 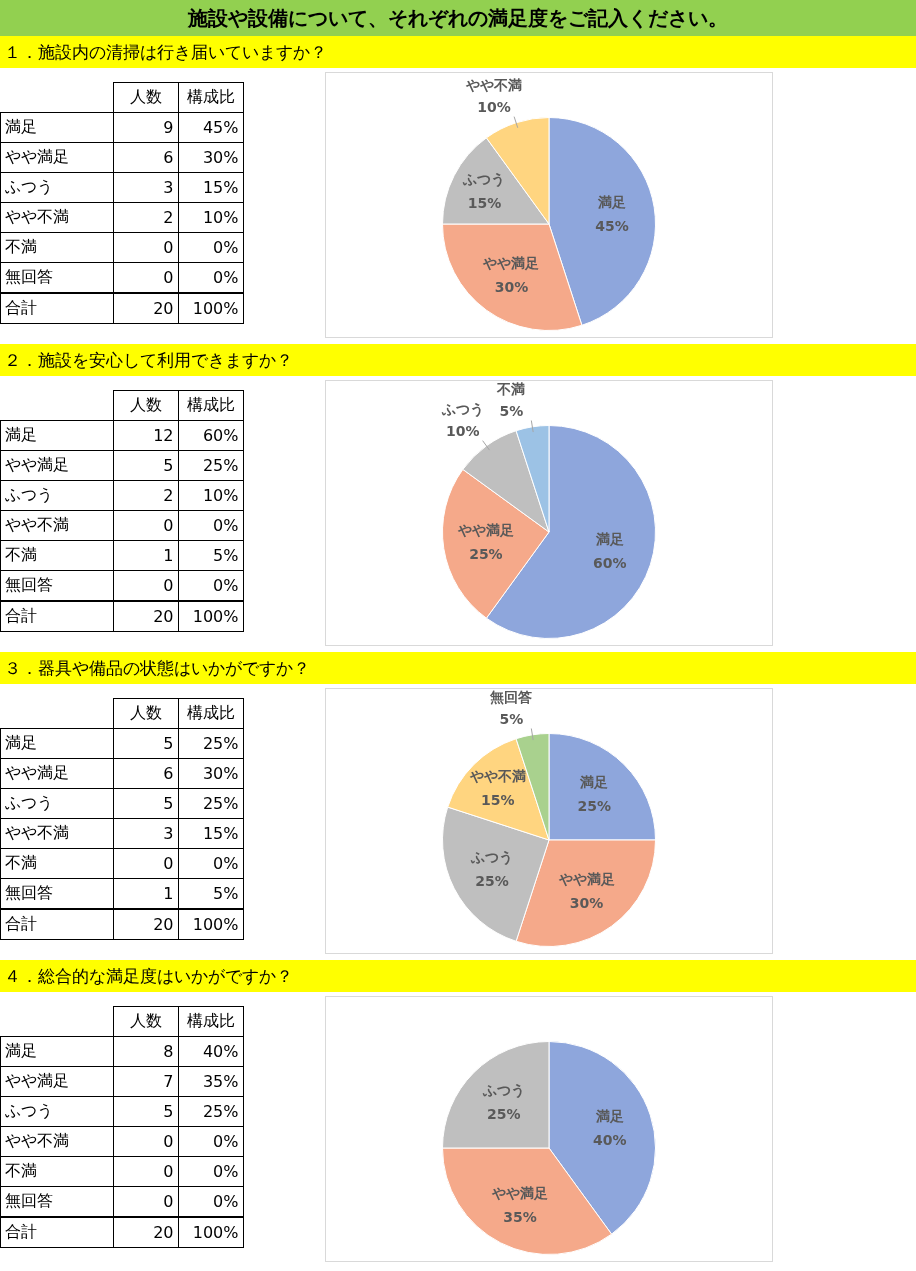 What do you see at coordinates (511, 389) in the screenshot?
I see `slice-label: 不満` at bounding box center [511, 389].